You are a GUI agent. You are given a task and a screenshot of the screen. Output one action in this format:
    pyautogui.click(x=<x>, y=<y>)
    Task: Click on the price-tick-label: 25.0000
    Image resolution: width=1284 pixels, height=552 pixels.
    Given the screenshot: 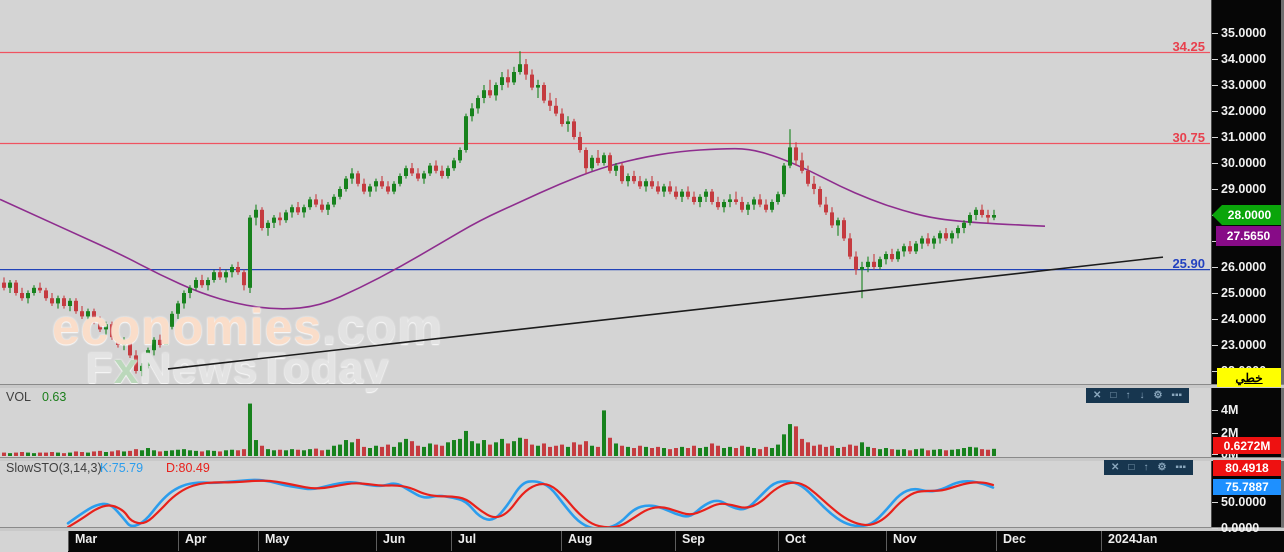 What is the action you would take?
    pyautogui.click(x=1244, y=293)
    